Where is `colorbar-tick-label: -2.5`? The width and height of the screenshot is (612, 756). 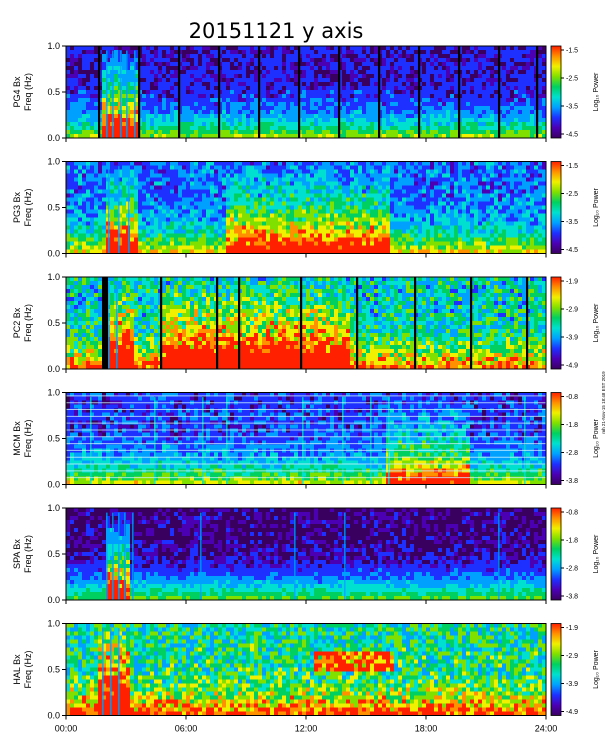
colorbar-tick-label: -2.5 is located at coordinates (572, 79).